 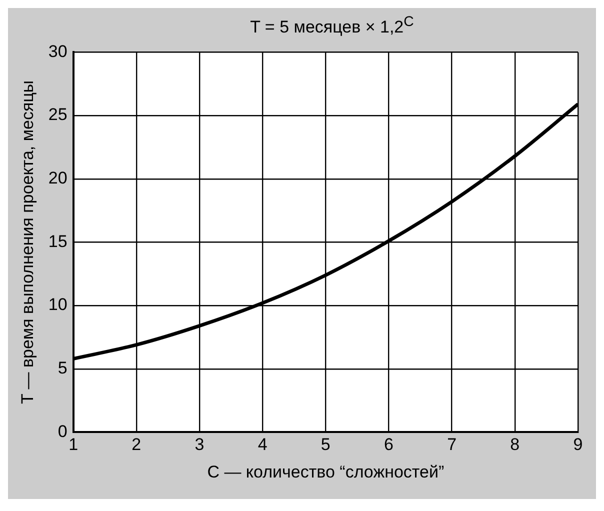 I want to click on x-tick-label: 1, so click(x=73, y=444).